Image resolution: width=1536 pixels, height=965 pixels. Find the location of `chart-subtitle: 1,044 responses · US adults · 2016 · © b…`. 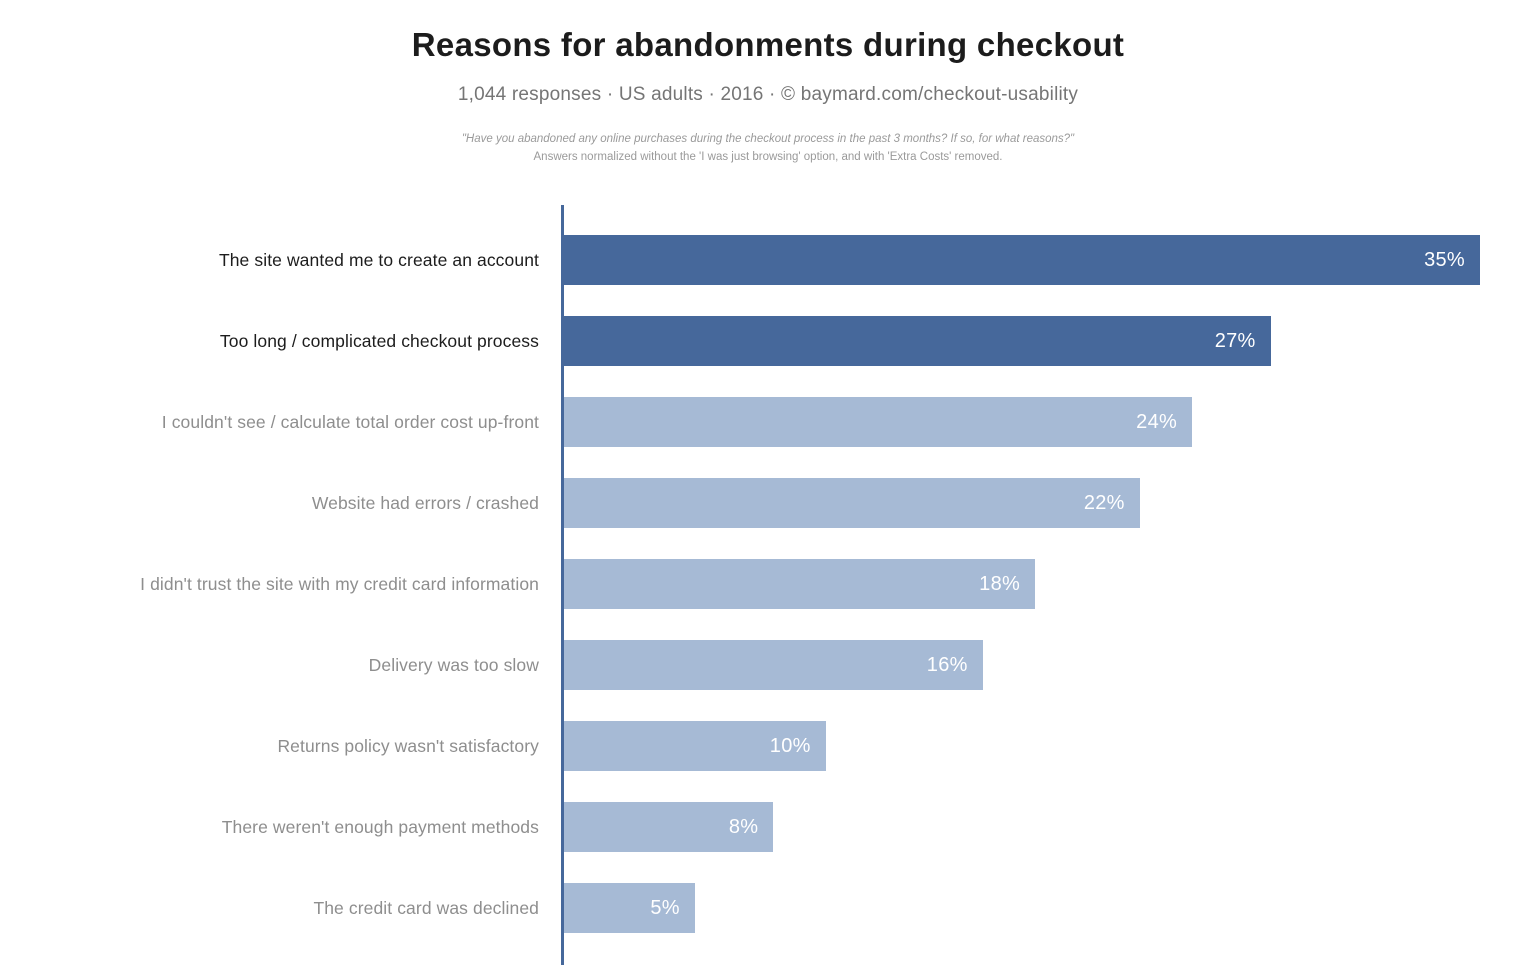

chart-subtitle: 1,044 responses · US adults · 2016 · © b… is located at coordinates (768, 94).